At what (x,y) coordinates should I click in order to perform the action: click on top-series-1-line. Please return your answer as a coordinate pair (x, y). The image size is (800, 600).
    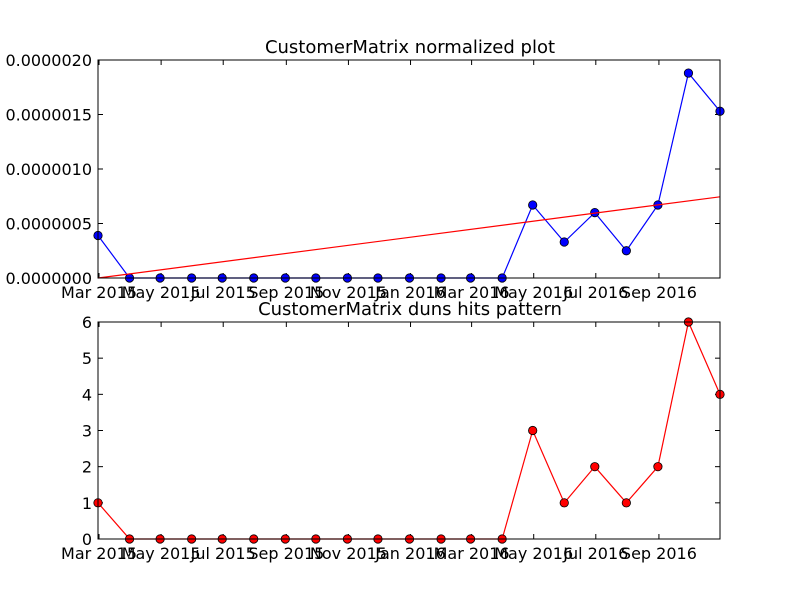
    Looking at the image, I should click on (409, 237).